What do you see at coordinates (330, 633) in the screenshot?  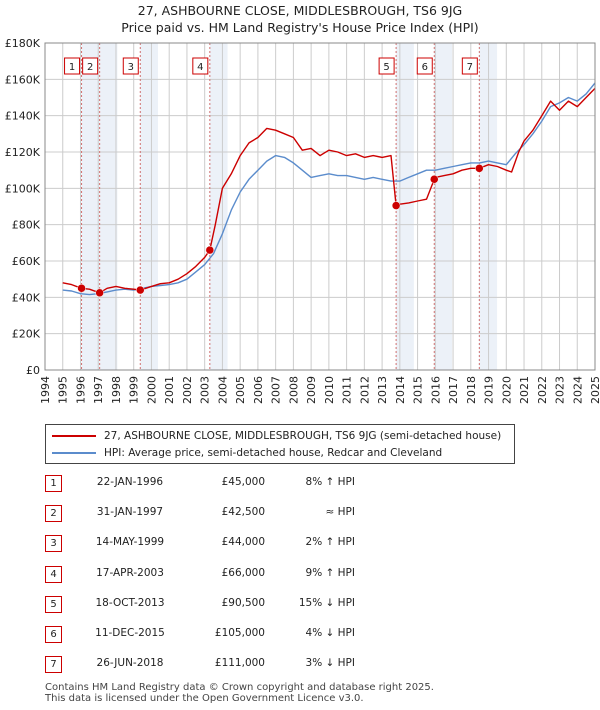 I see `sale-hpi-change: 4% ↓ HPI` at bounding box center [330, 633].